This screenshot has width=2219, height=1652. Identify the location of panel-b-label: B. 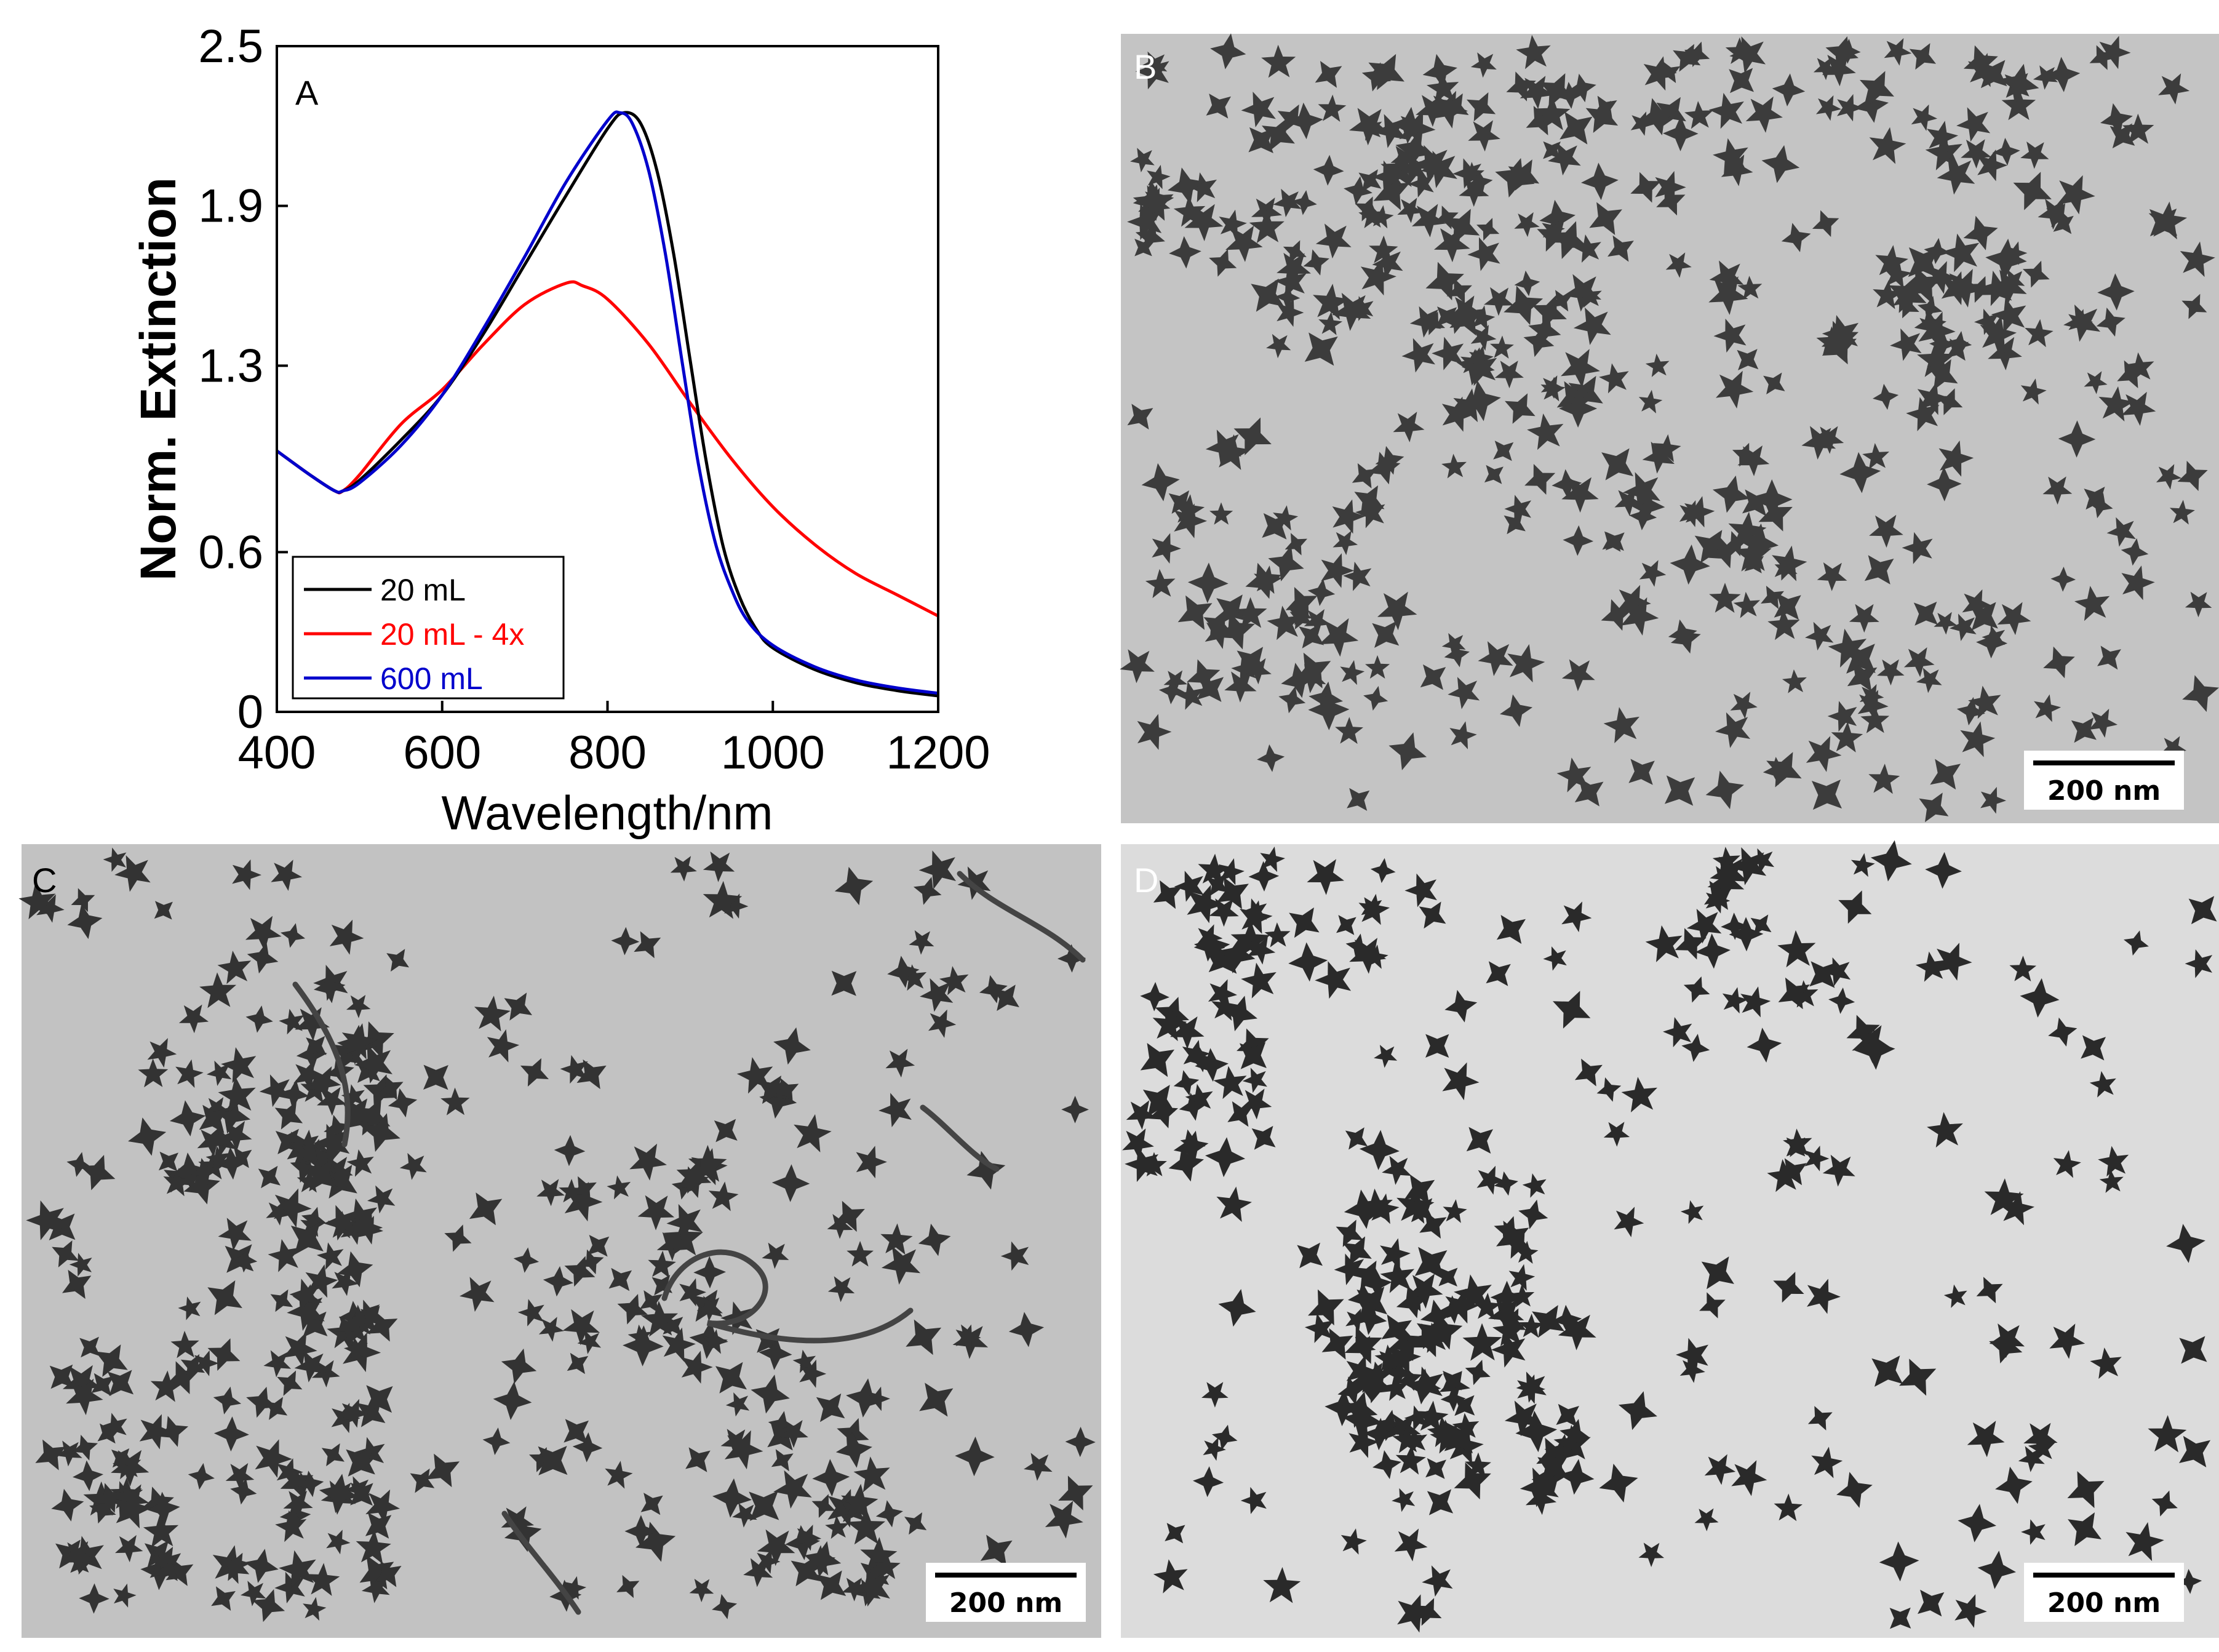
(1145, 66).